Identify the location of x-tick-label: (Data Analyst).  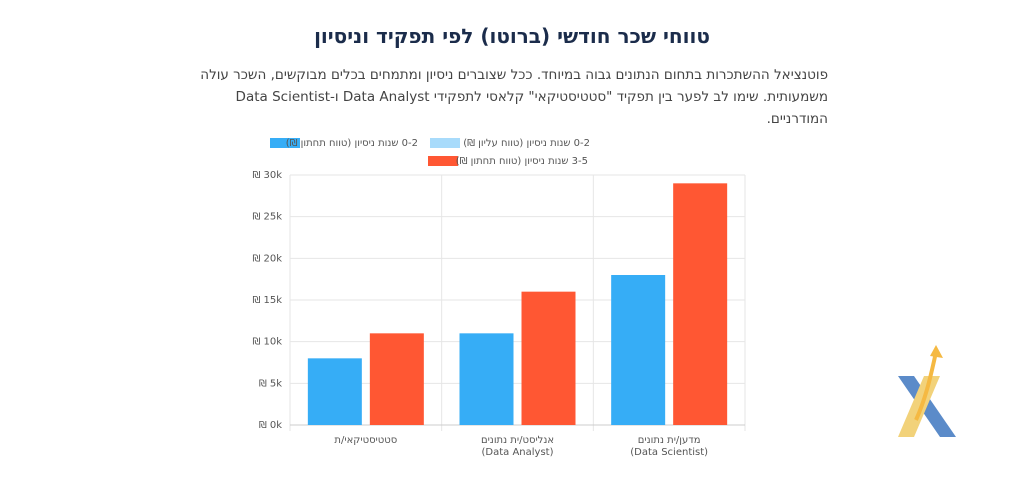
(517, 452).